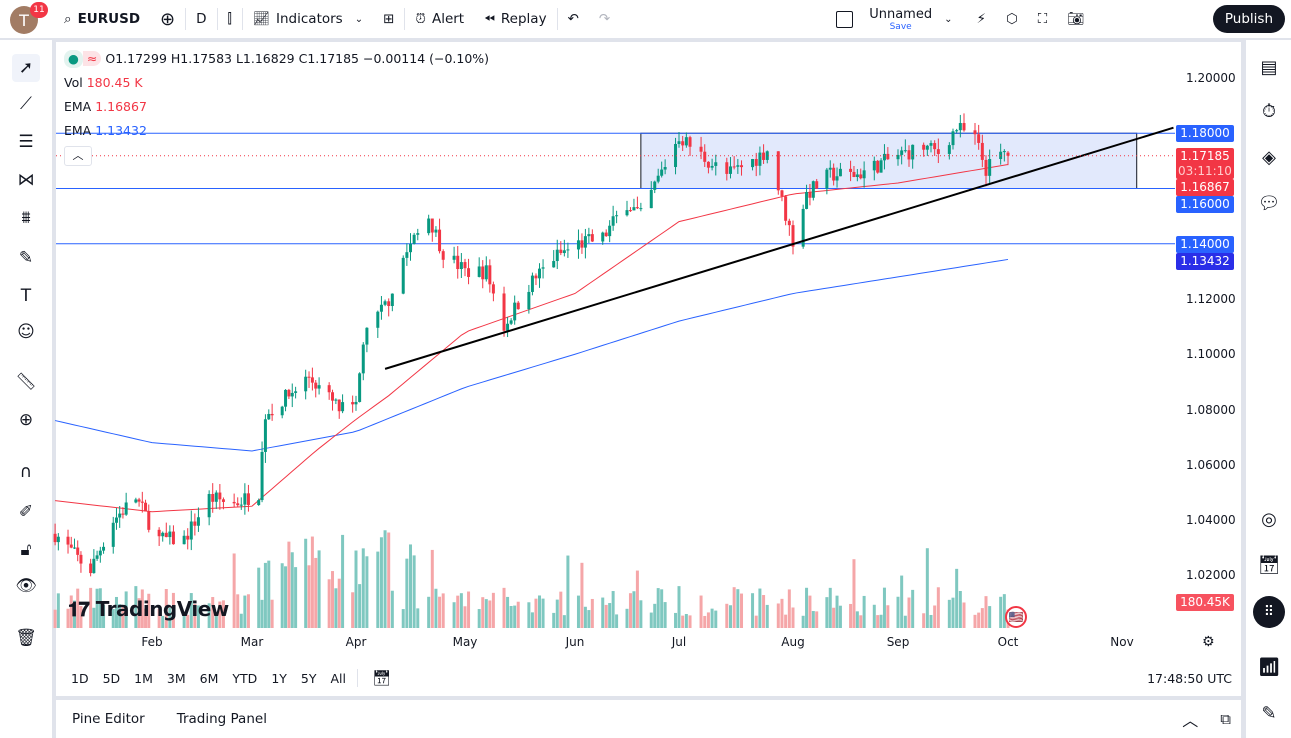  What do you see at coordinates (26, 638) in the screenshot?
I see `trash-icon: 🗑︎` at bounding box center [26, 638].